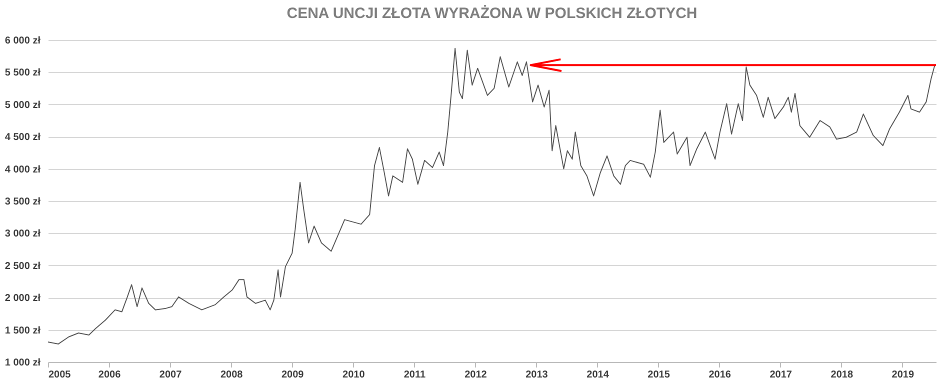 The image size is (945, 383). Describe the element at coordinates (22, 105) in the screenshot. I see `y-tick-label: 5 000 zł` at that location.